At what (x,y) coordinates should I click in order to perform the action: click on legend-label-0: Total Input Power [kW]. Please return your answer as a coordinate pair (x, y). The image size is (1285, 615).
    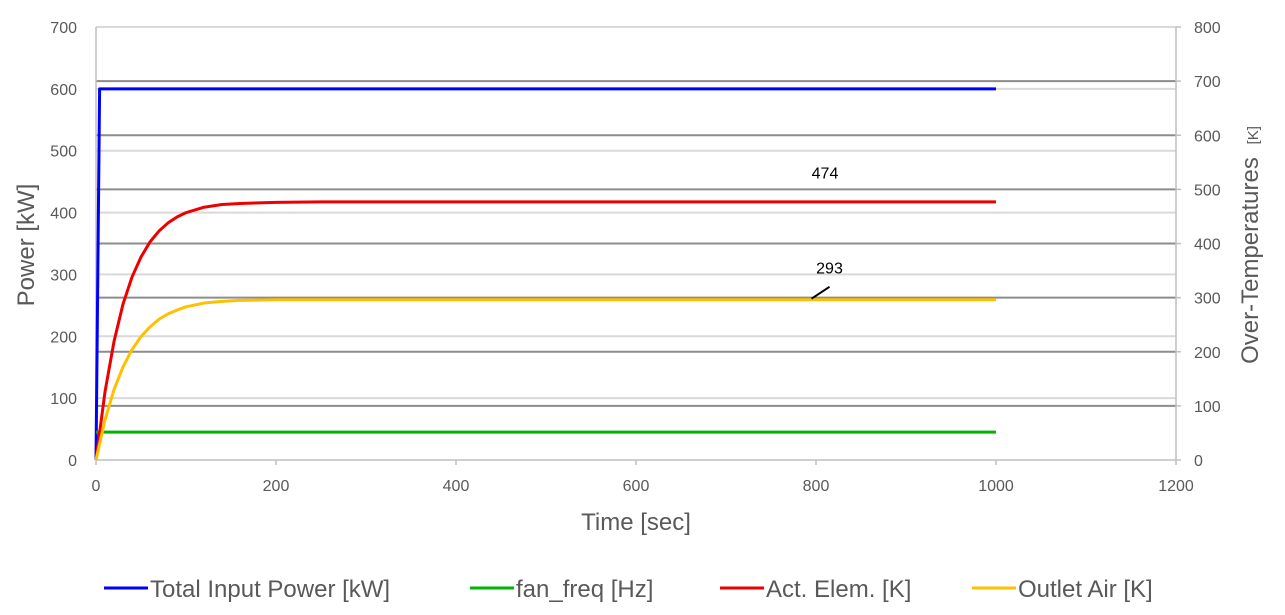
    Looking at the image, I should click on (270, 589).